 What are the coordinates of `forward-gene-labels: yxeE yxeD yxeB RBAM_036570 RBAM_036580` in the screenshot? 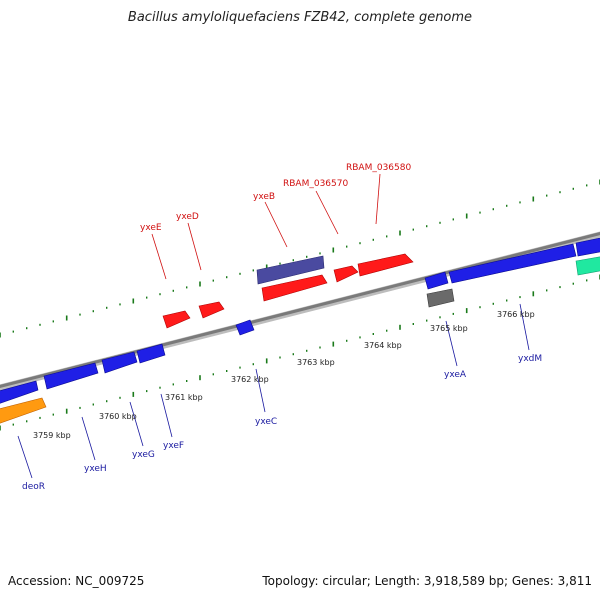 It's located at (275, 198).